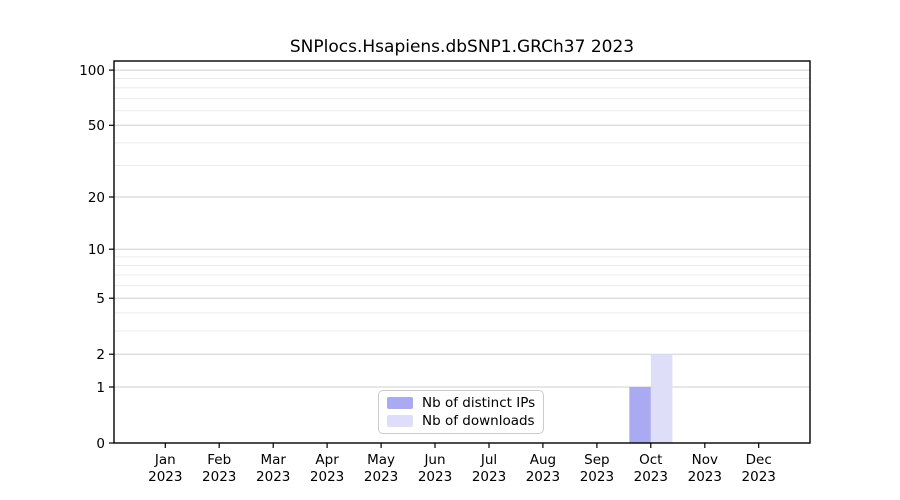 Image resolution: width=900 pixels, height=500 pixels. I want to click on y-tick-label: 2, so click(100, 355).